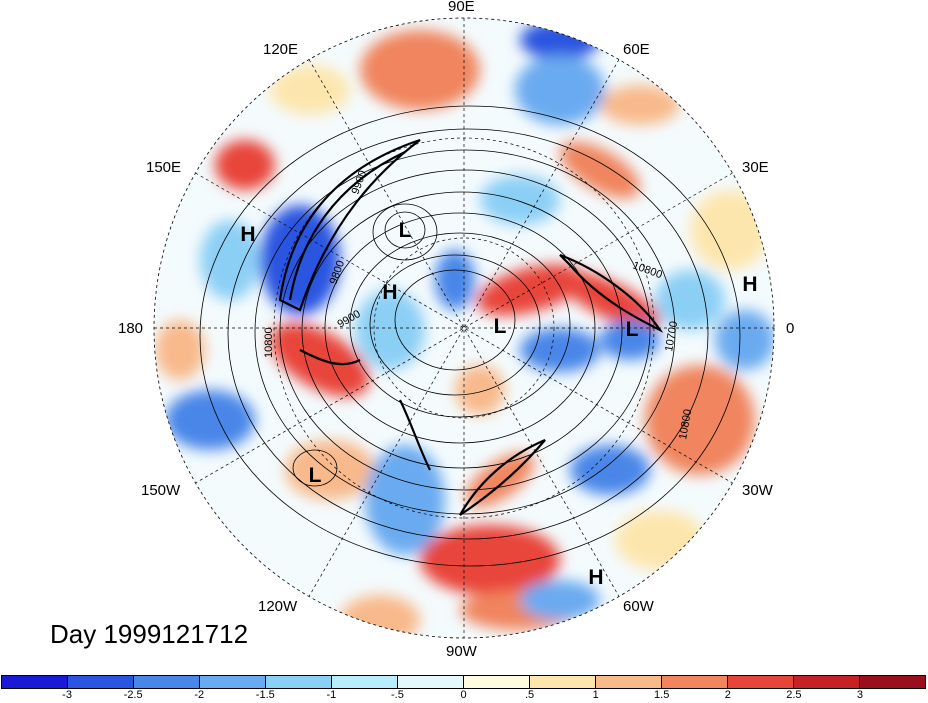 This screenshot has height=703, width=928. Describe the element at coordinates (727, 695) in the screenshot. I see `colorbar-tick-label: 2` at that location.